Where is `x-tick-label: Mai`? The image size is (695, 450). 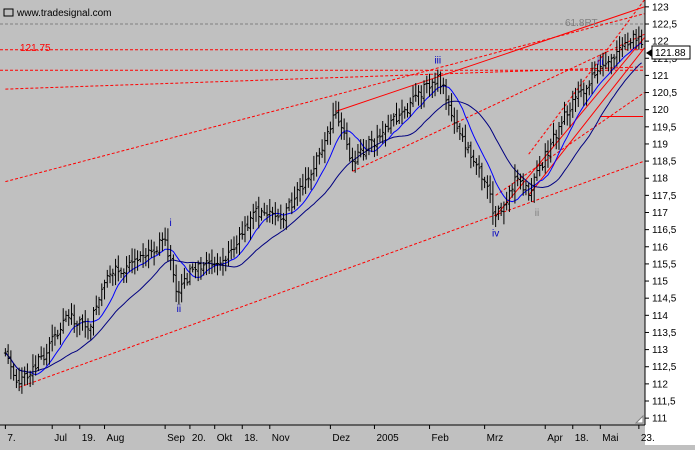 x-tick-label: Mai is located at coordinates (610, 438).